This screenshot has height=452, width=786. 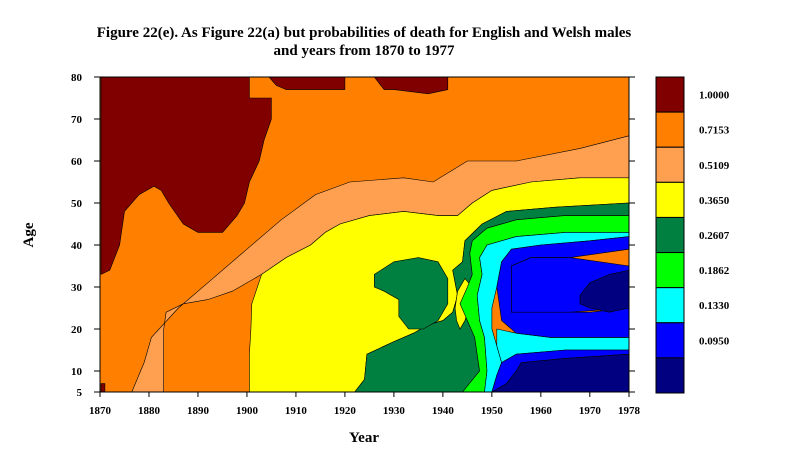 I want to click on x-tick-label: 1900, so click(x=247, y=411).